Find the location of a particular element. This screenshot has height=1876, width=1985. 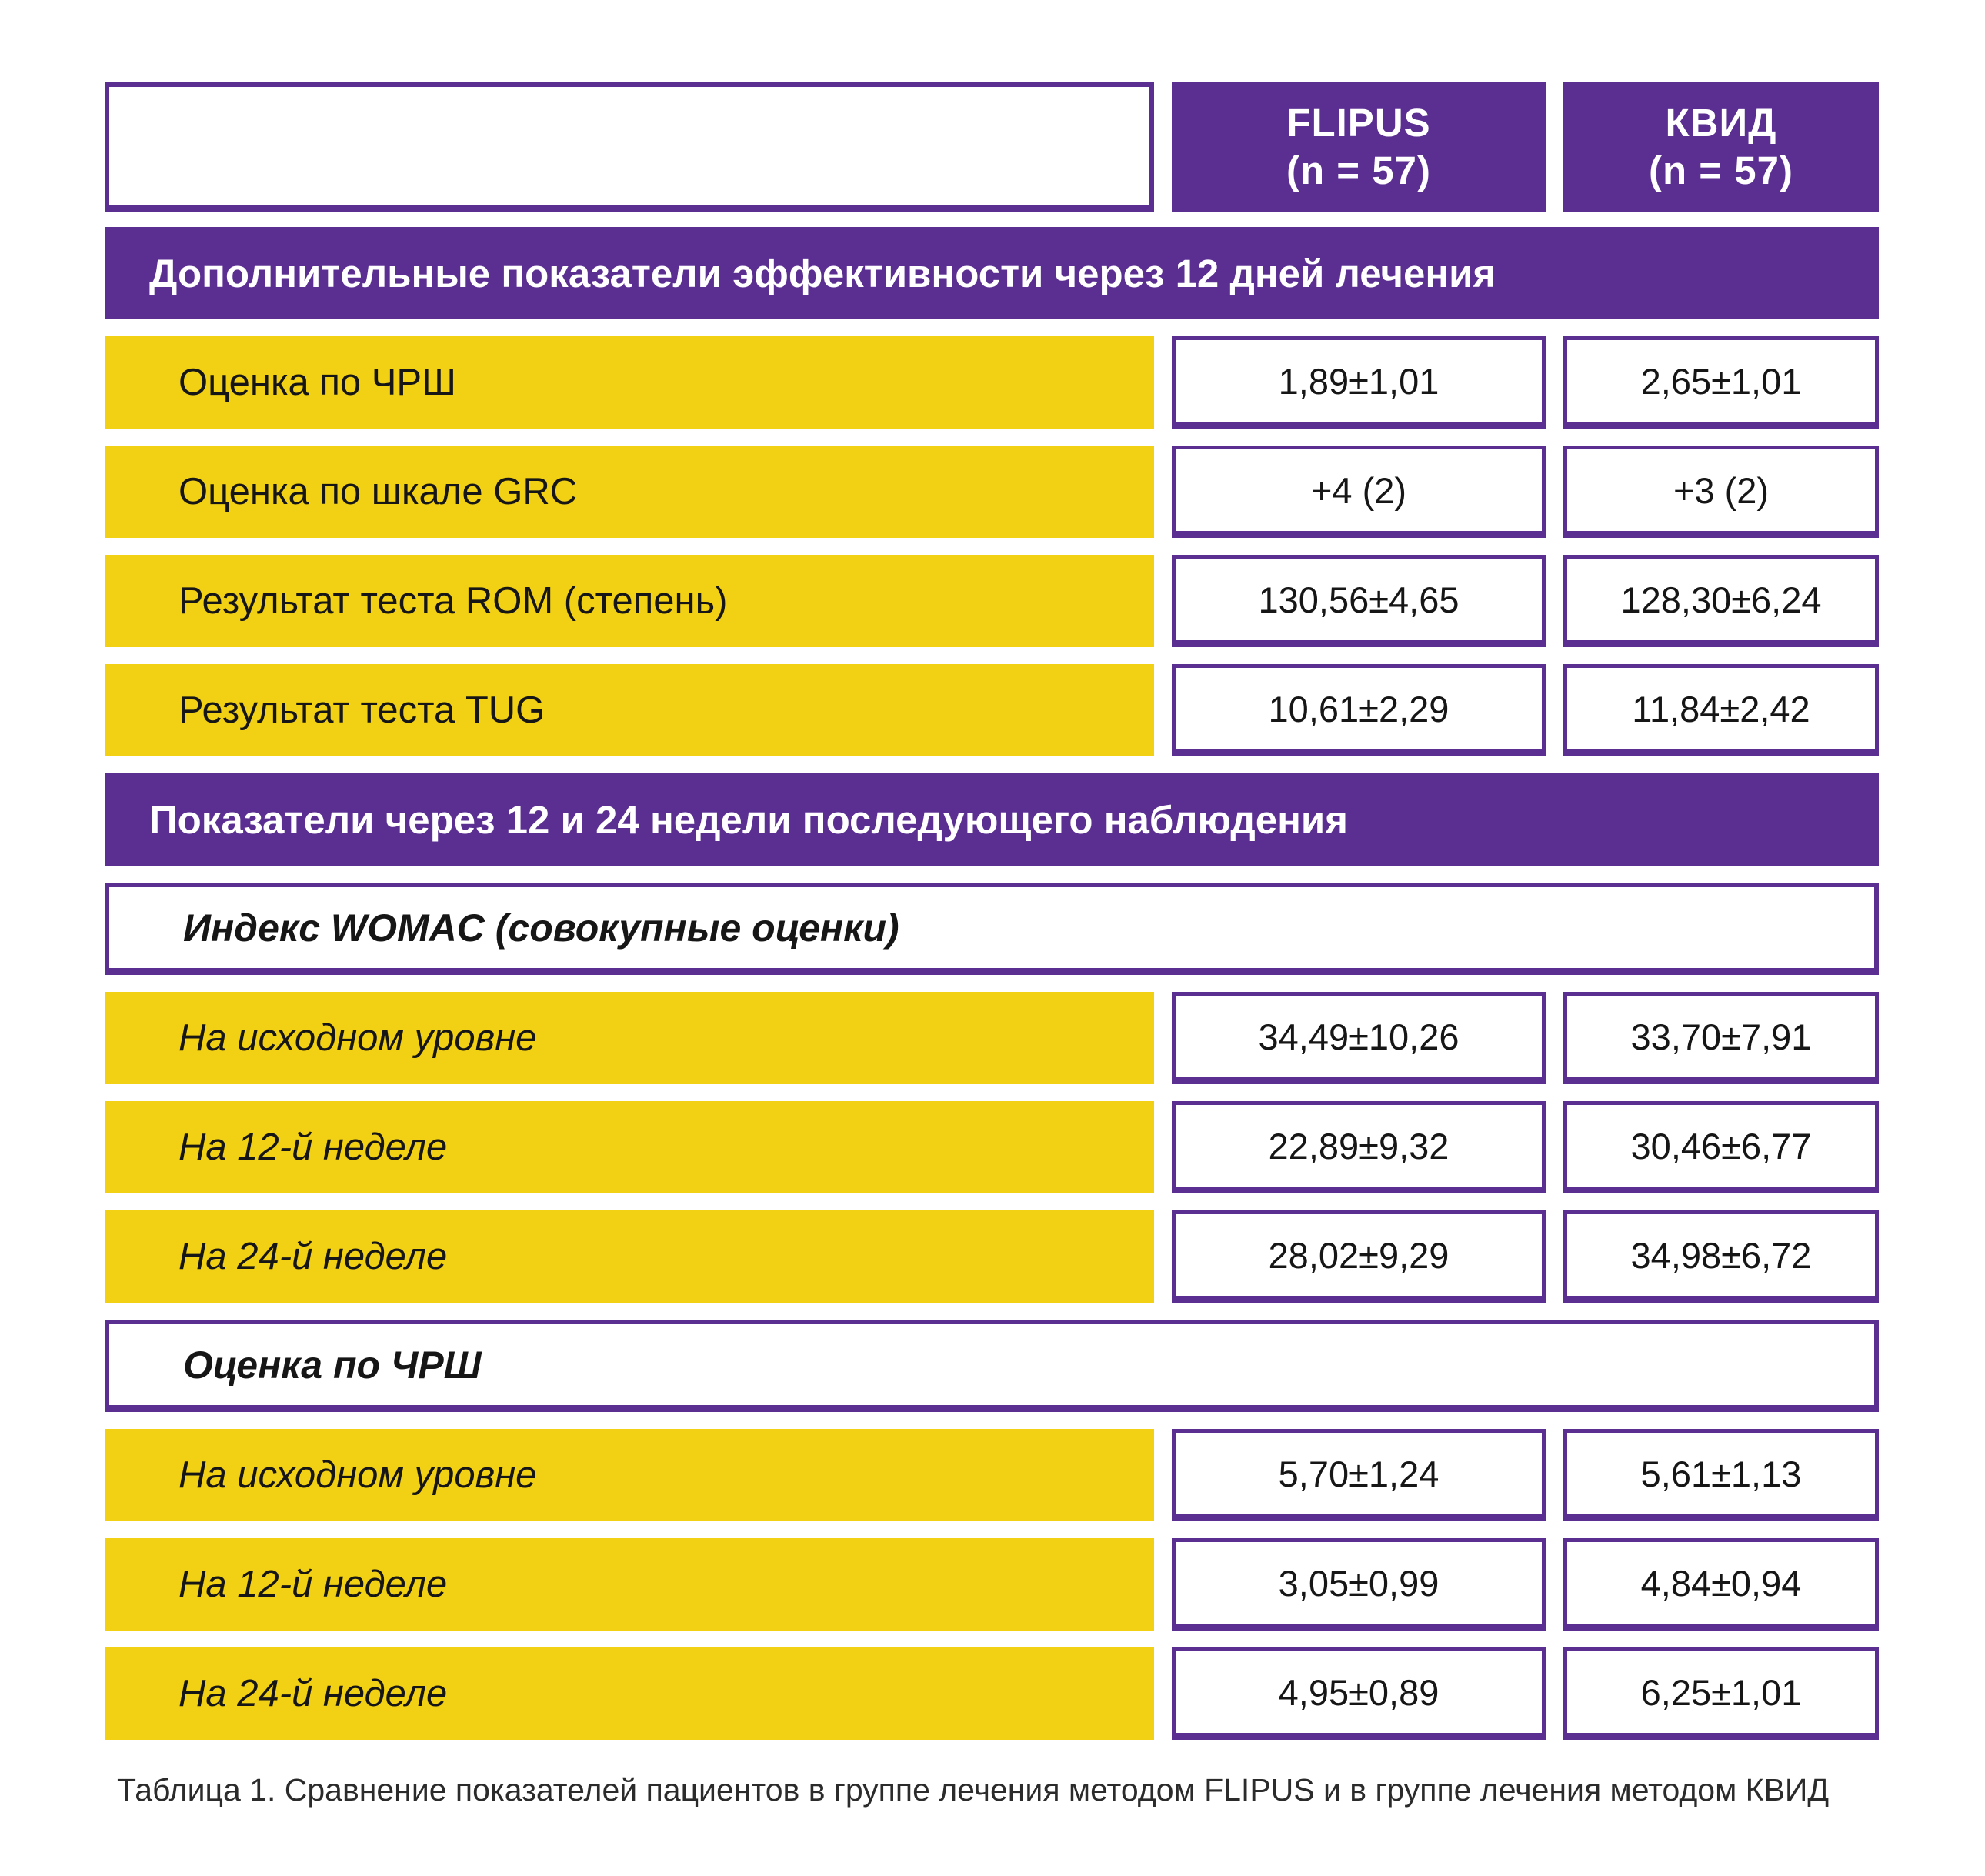

flipus-value: 10,61±2,29 is located at coordinates (1359, 710).